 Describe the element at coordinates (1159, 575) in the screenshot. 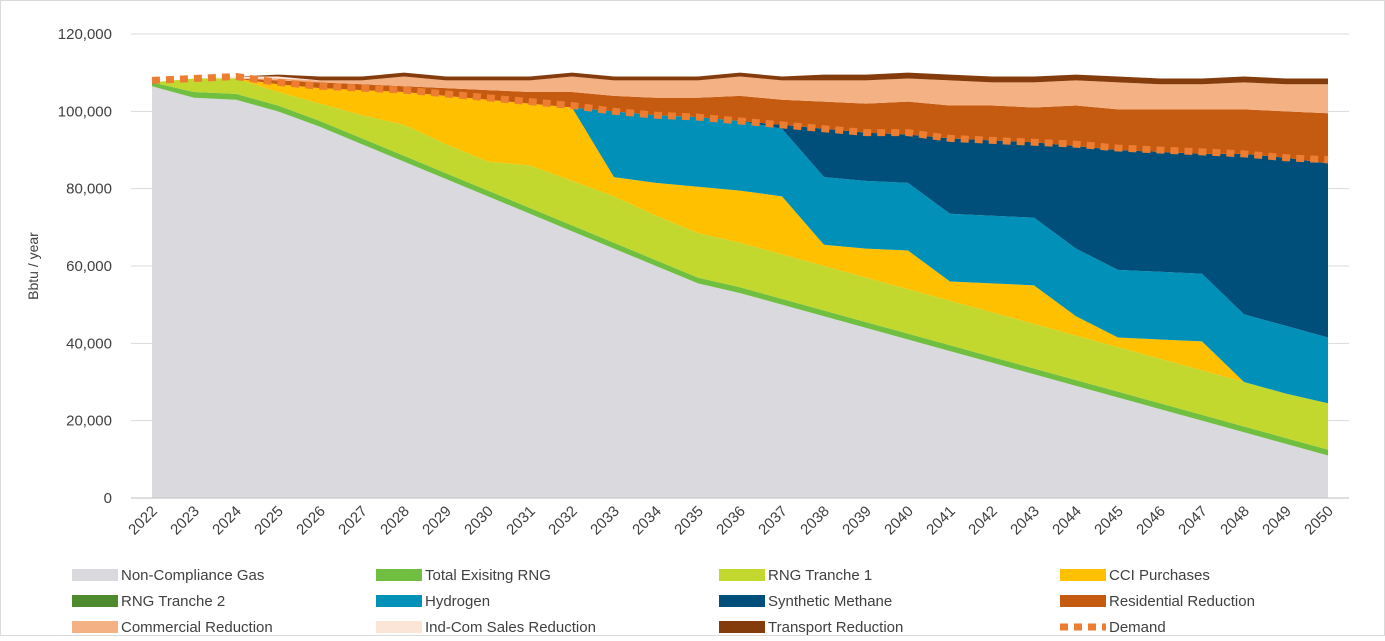

I see `legend-label: CCI Purchases` at that location.